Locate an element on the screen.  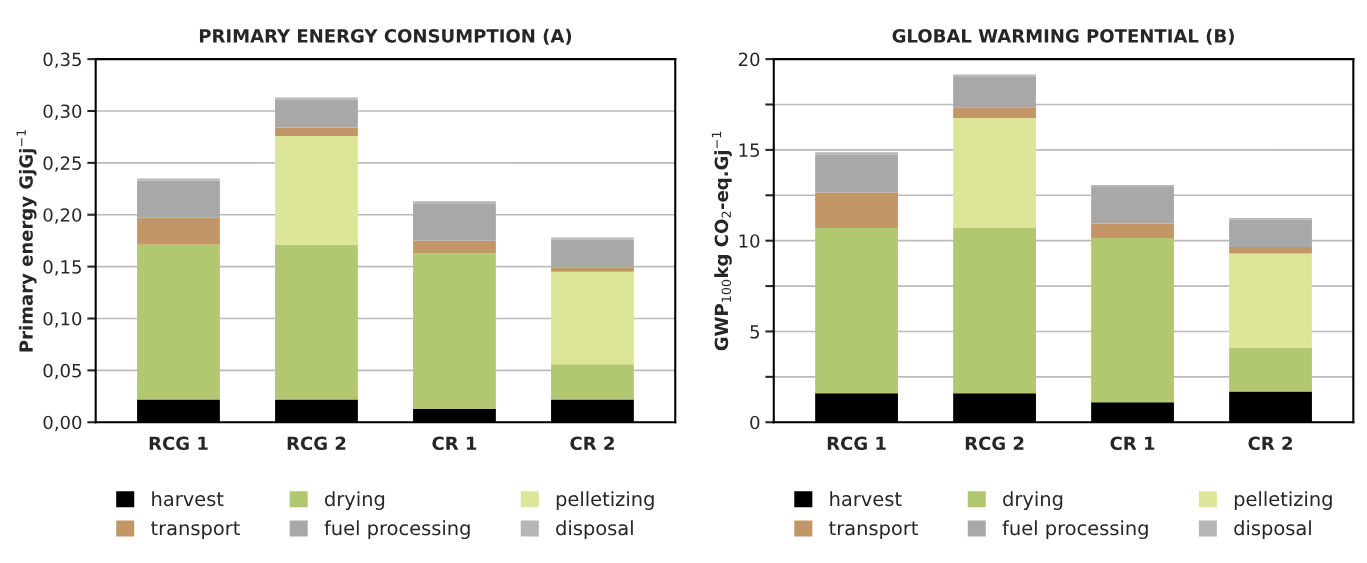
chart-title: PRIMARY ENERGY CONSUMPTION (A) is located at coordinates (385, 36).